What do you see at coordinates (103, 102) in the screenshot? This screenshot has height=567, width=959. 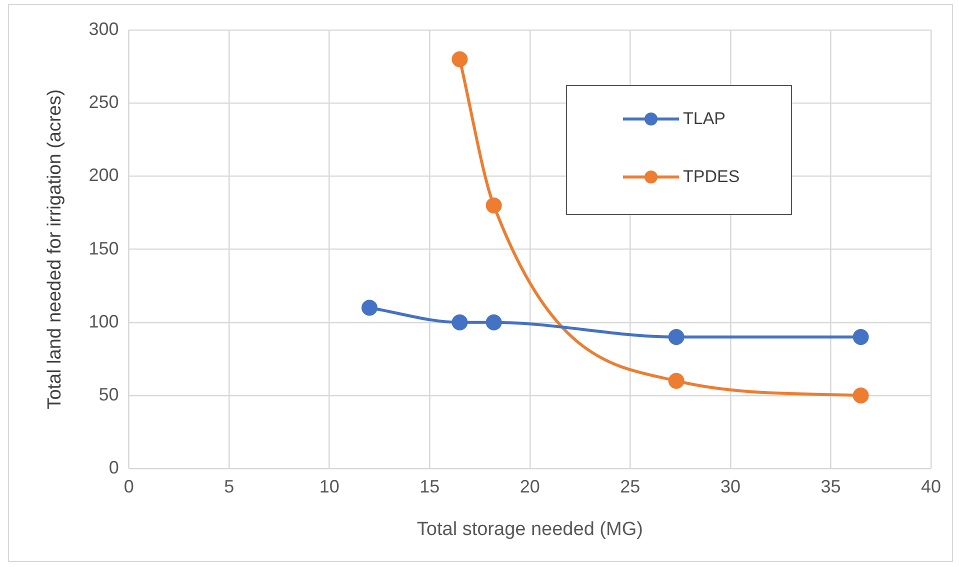 I see `y-tick-label: 250` at bounding box center [103, 102].